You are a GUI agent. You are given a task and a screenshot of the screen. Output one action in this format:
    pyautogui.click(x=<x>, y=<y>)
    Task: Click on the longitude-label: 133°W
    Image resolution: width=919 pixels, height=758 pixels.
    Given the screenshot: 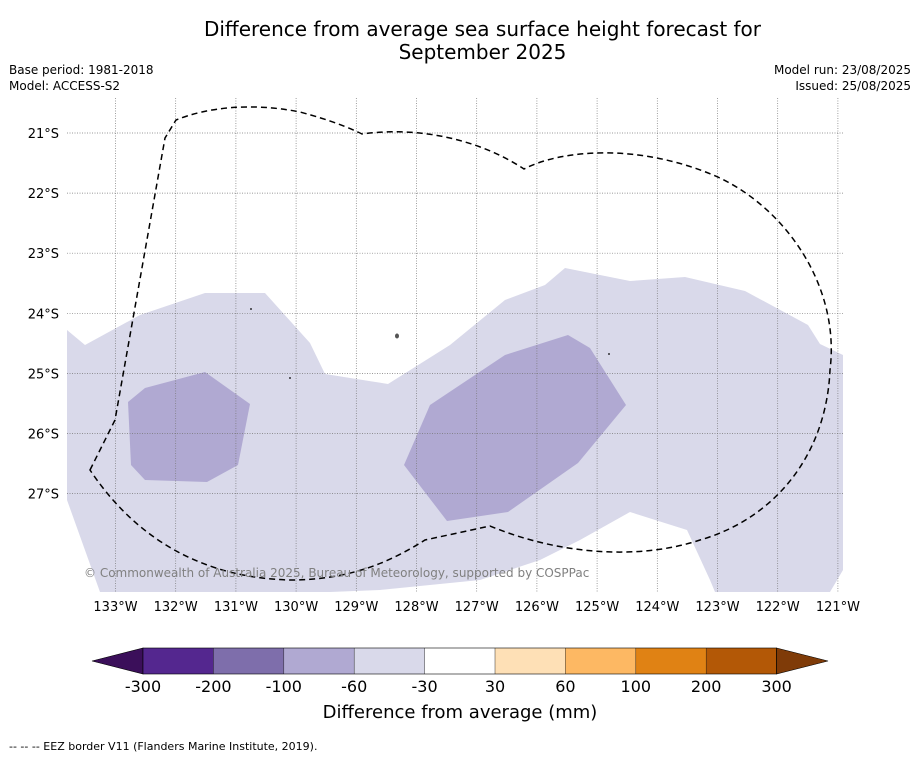 What is the action you would take?
    pyautogui.click(x=115, y=607)
    